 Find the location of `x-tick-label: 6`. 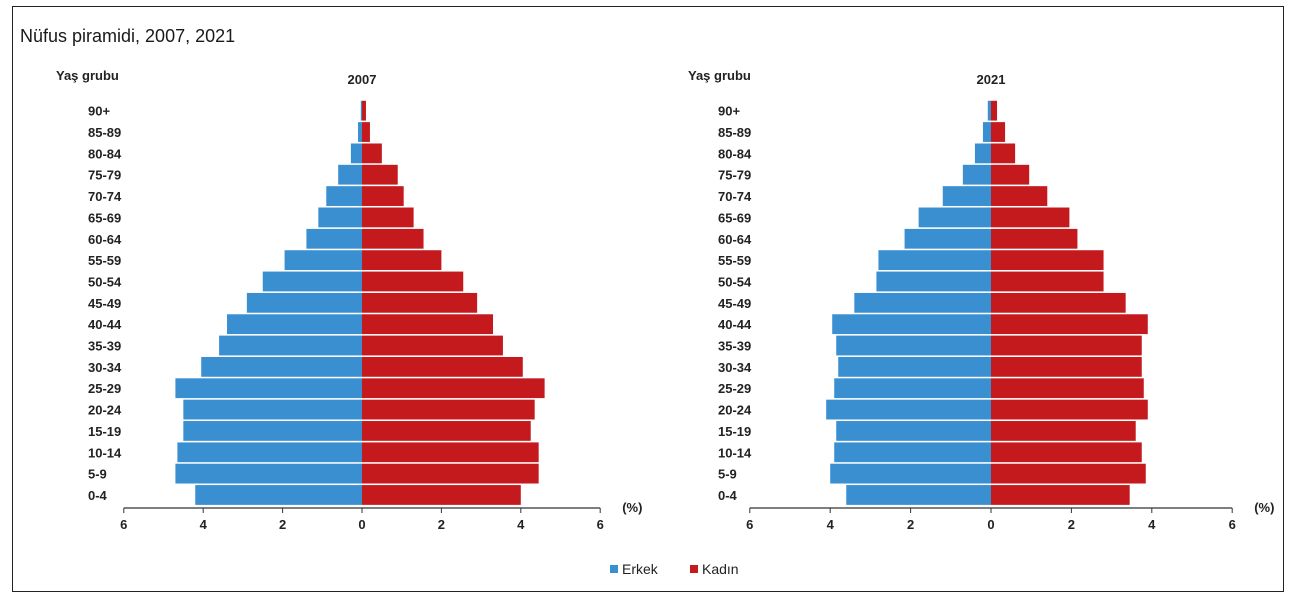

x-tick-label: 6 is located at coordinates (1232, 524).